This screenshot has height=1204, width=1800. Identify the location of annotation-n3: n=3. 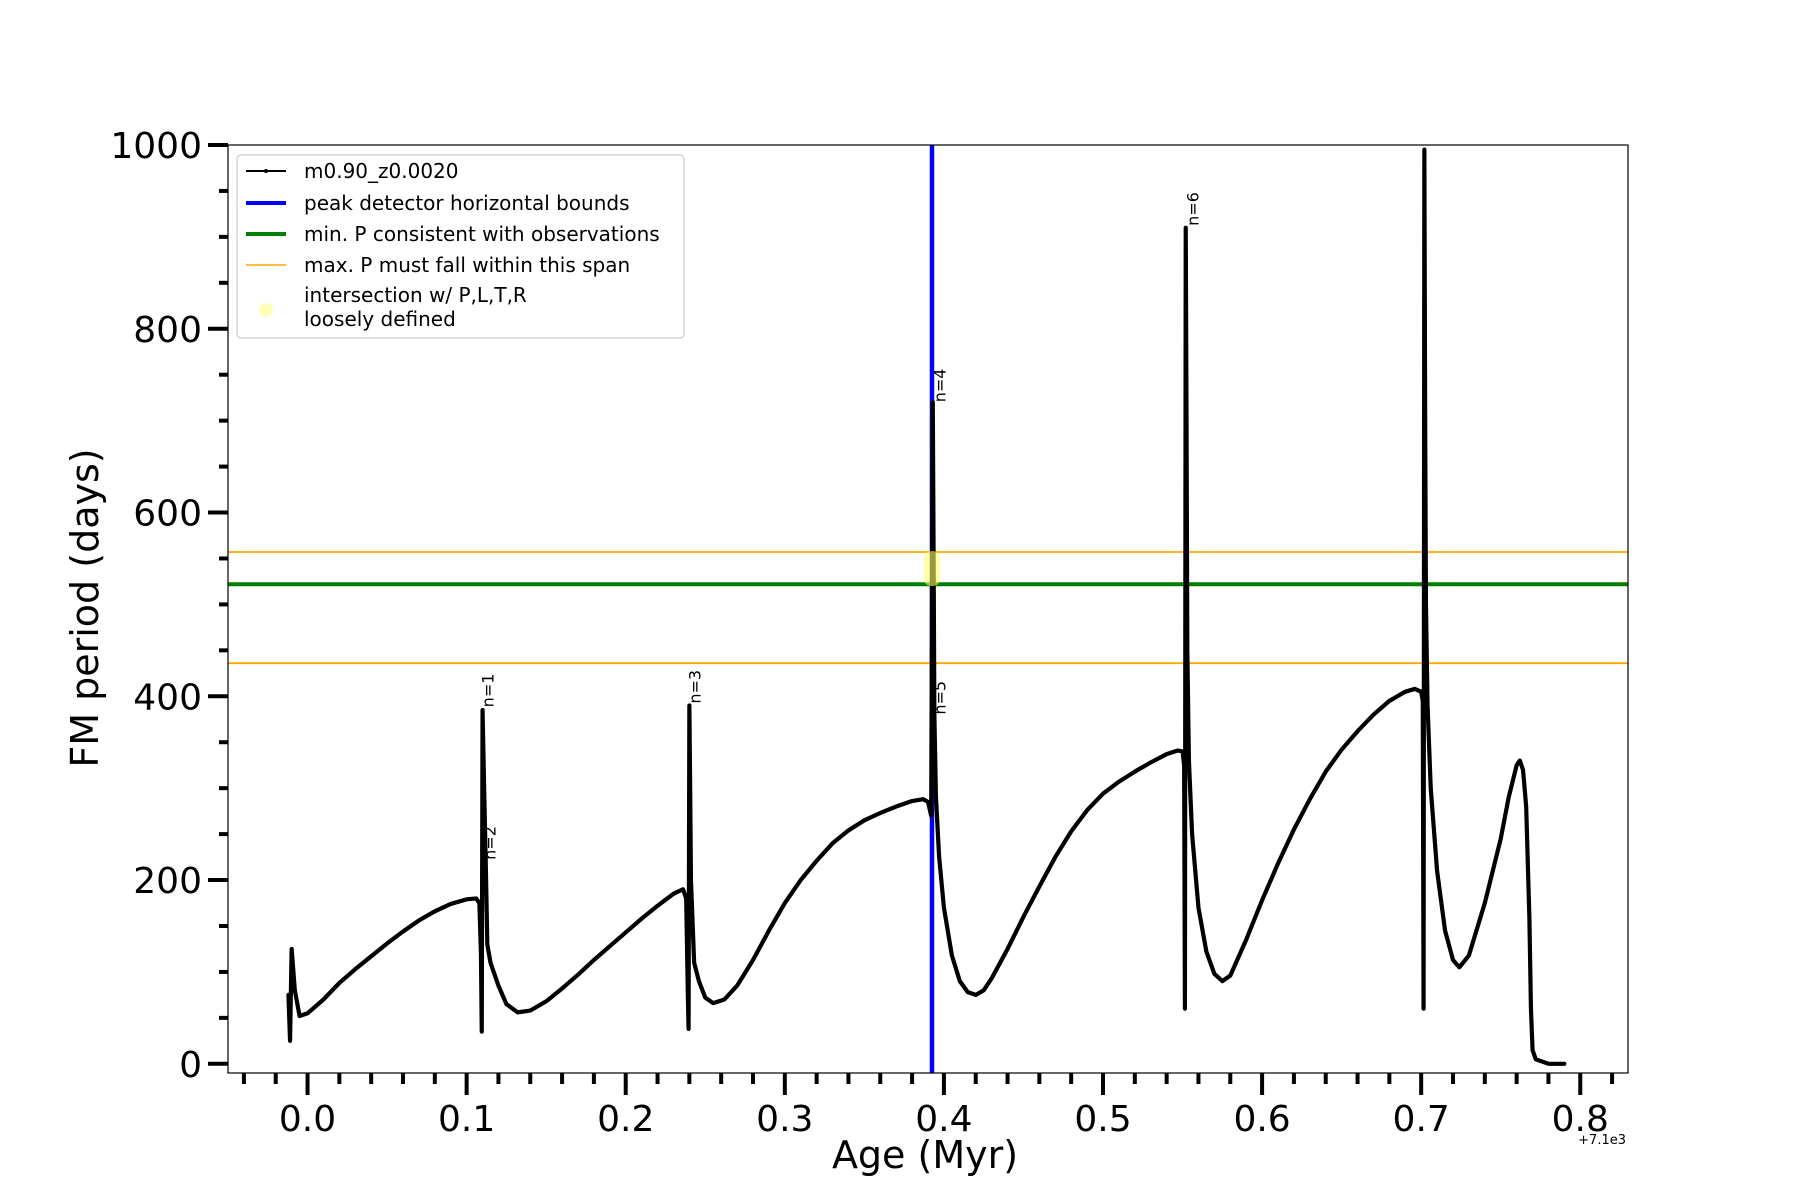
(695, 687).